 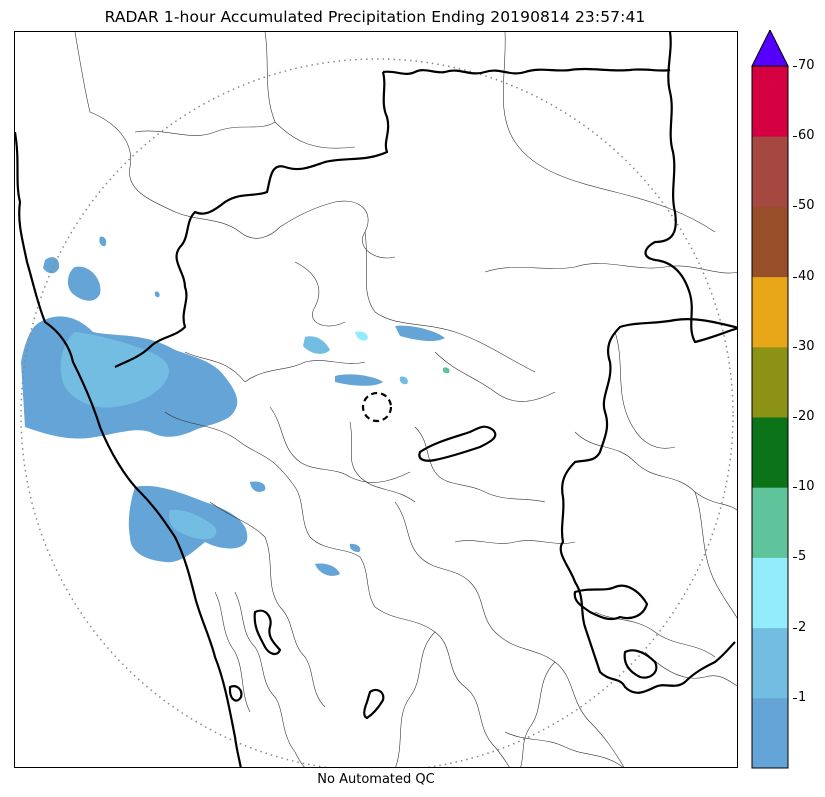 I want to click on colorbar-tick-label: 50, so click(x=806, y=206).